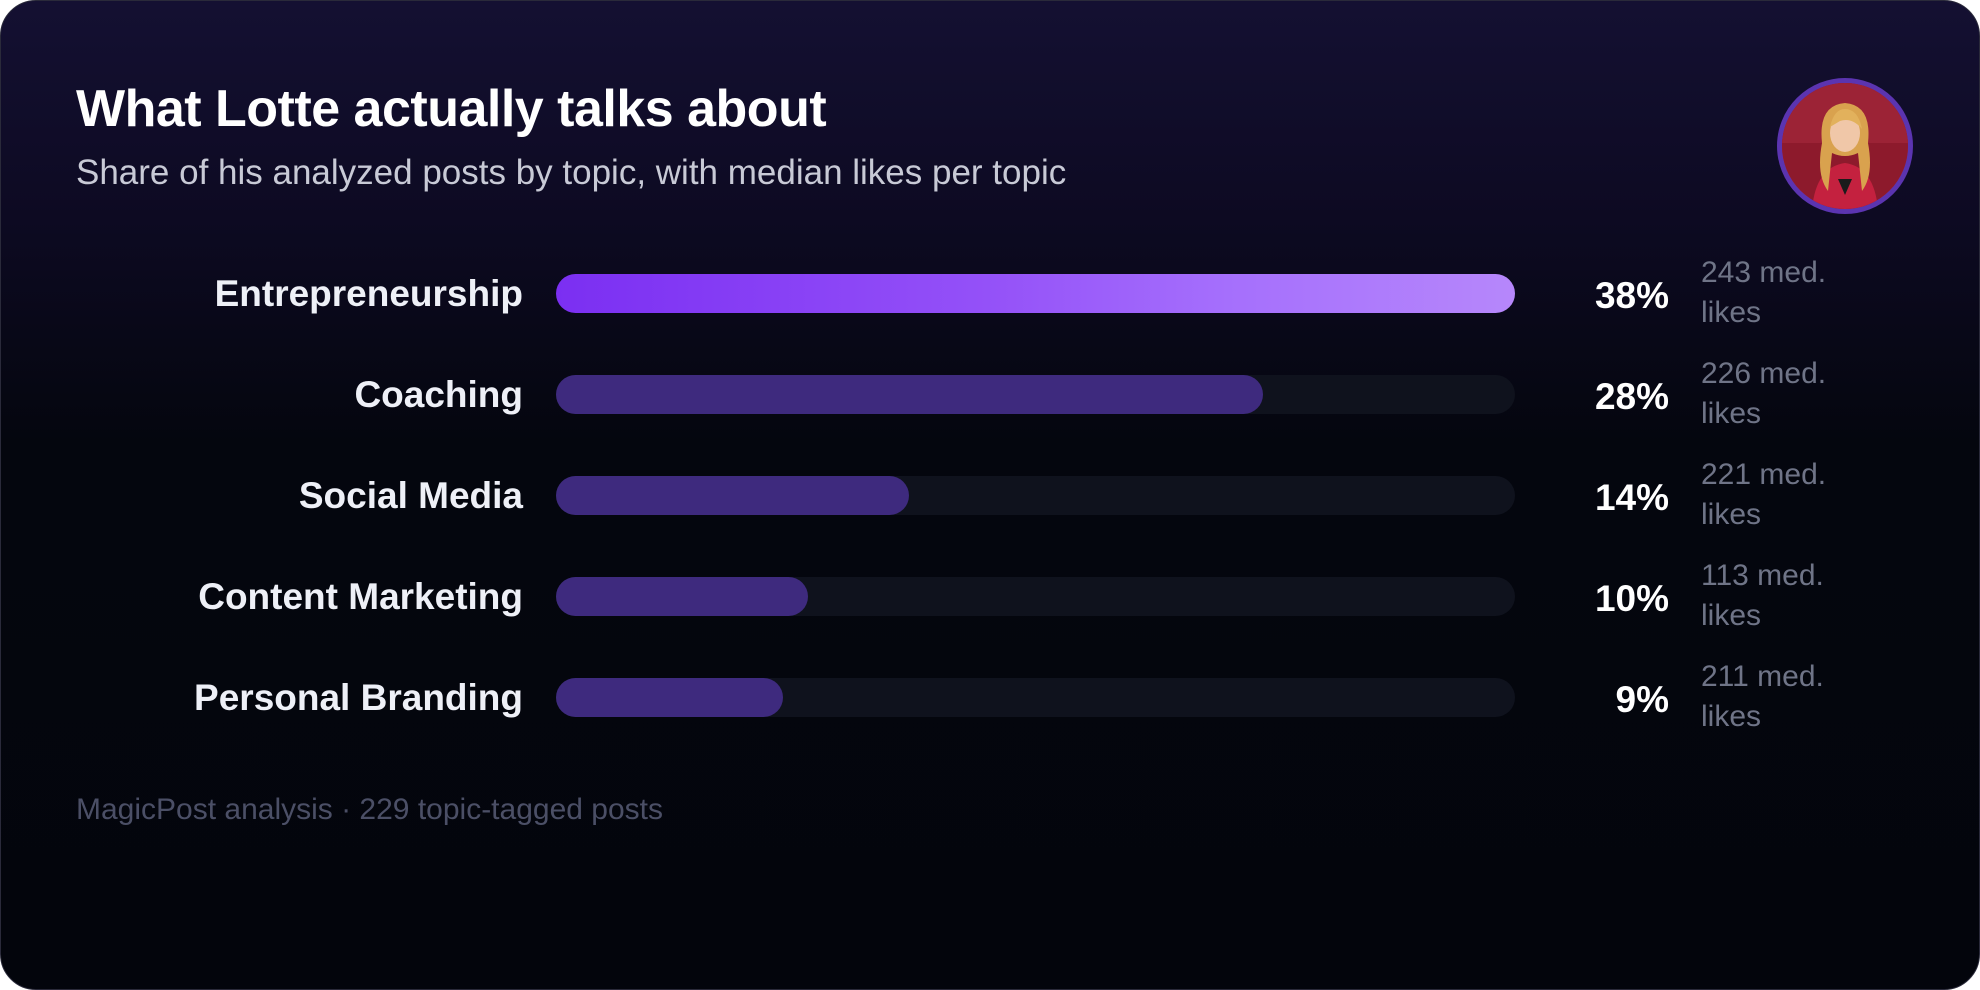 The width and height of the screenshot is (1980, 990). Describe the element at coordinates (1631, 598) in the screenshot. I see `value-label: 10%` at that location.